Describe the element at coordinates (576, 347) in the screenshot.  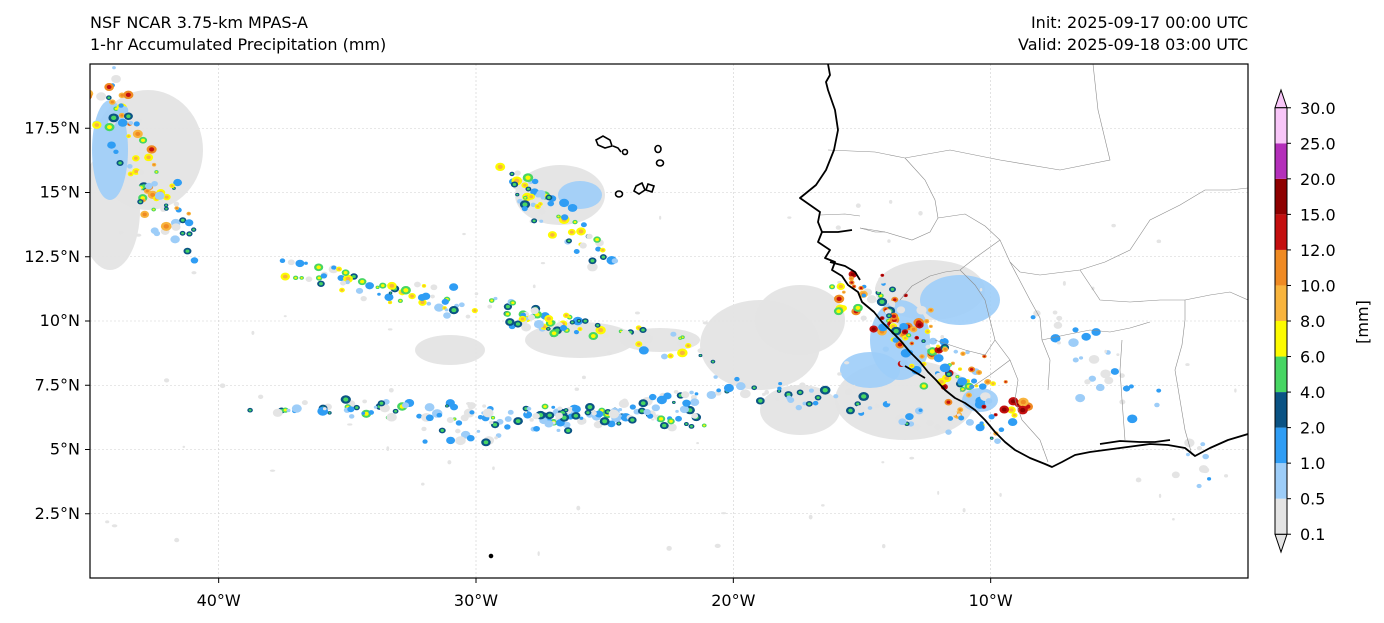
I see `cape-verde-islands` at that location.